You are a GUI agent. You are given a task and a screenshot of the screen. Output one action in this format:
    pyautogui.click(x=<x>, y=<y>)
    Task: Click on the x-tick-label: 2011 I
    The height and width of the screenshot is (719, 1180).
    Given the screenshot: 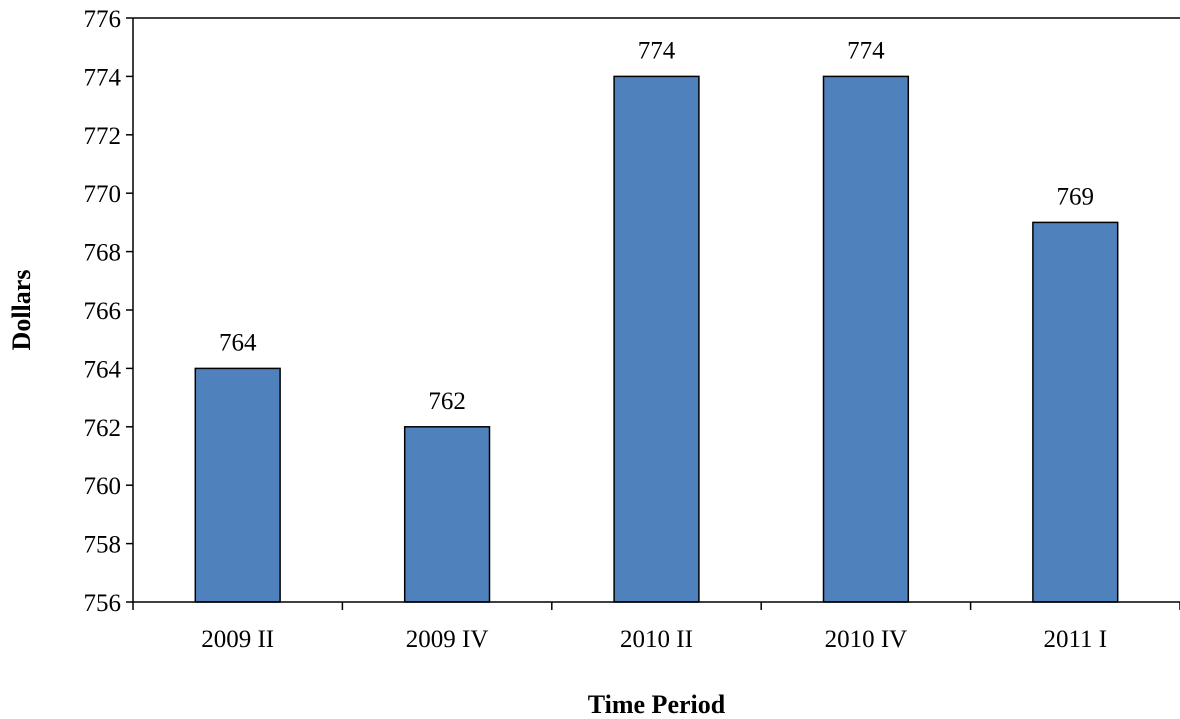 What is the action you would take?
    pyautogui.click(x=1075, y=639)
    